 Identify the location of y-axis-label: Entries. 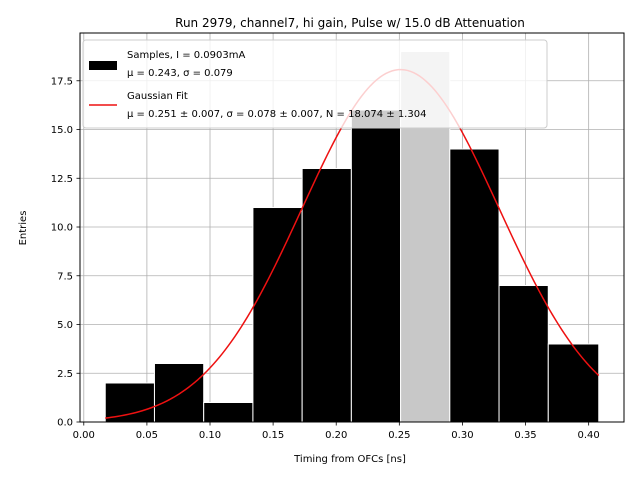
(23, 228).